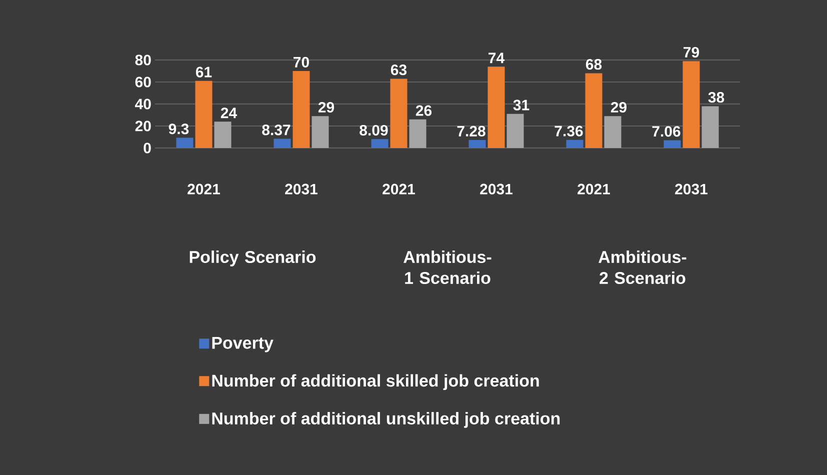 Image resolution: width=827 pixels, height=475 pixels. What do you see at coordinates (143, 104) in the screenshot?
I see `y-tick-label: 40` at bounding box center [143, 104].